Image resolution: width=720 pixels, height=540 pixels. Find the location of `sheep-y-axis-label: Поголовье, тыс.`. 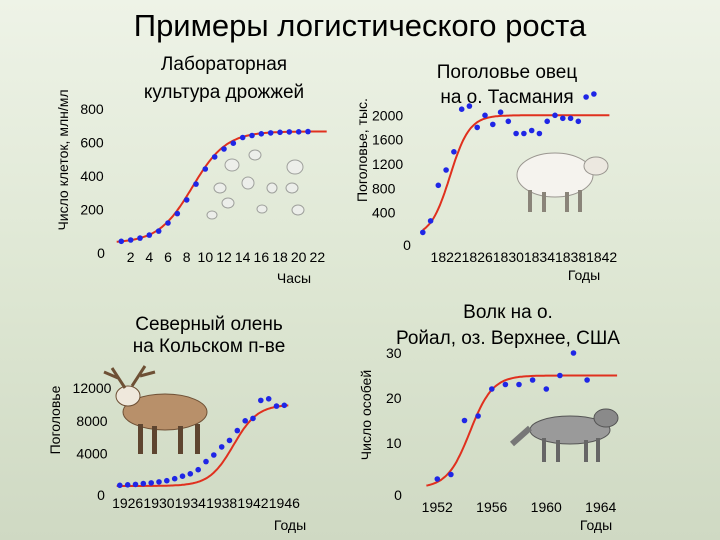

sheep-y-axis-label: Поголовье, тыс. is located at coordinates (362, 150).